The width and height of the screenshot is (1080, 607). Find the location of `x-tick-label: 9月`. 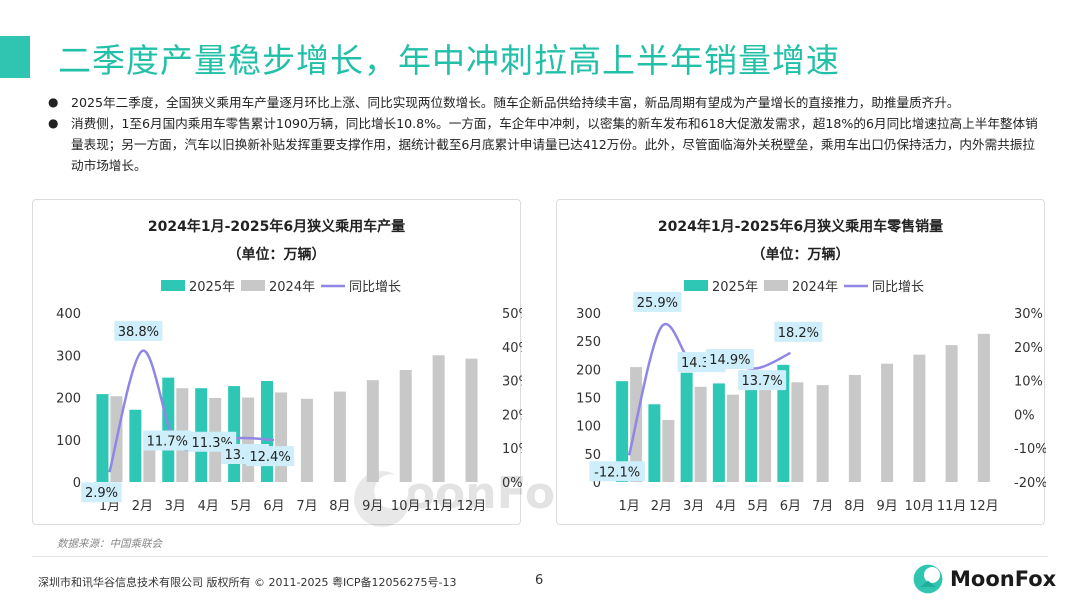

x-tick-label: 9月 is located at coordinates (372, 506).